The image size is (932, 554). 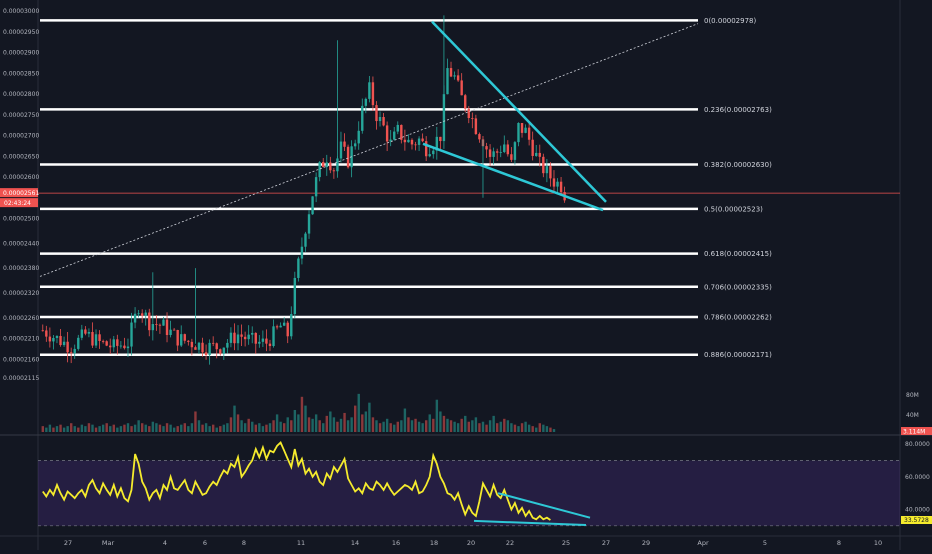 What do you see at coordinates (21, 177) in the screenshot?
I see `price-tick-label: 0.00002600` at bounding box center [21, 177].